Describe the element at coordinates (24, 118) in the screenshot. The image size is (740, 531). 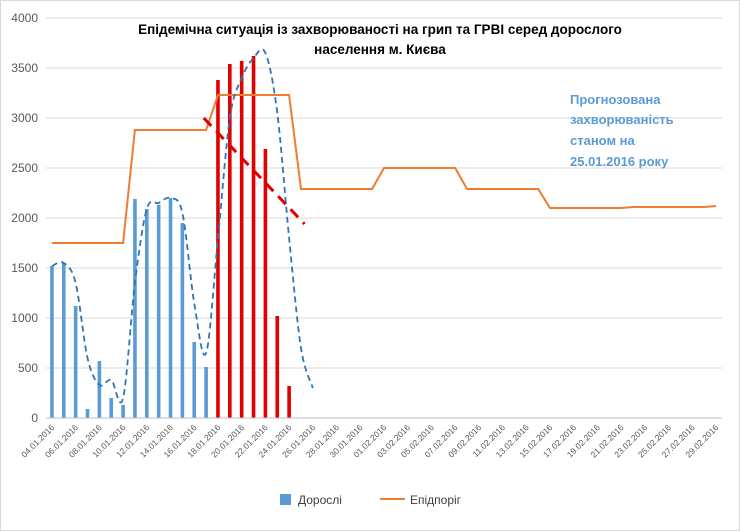
I see `y-tick-label: 3000` at that location.